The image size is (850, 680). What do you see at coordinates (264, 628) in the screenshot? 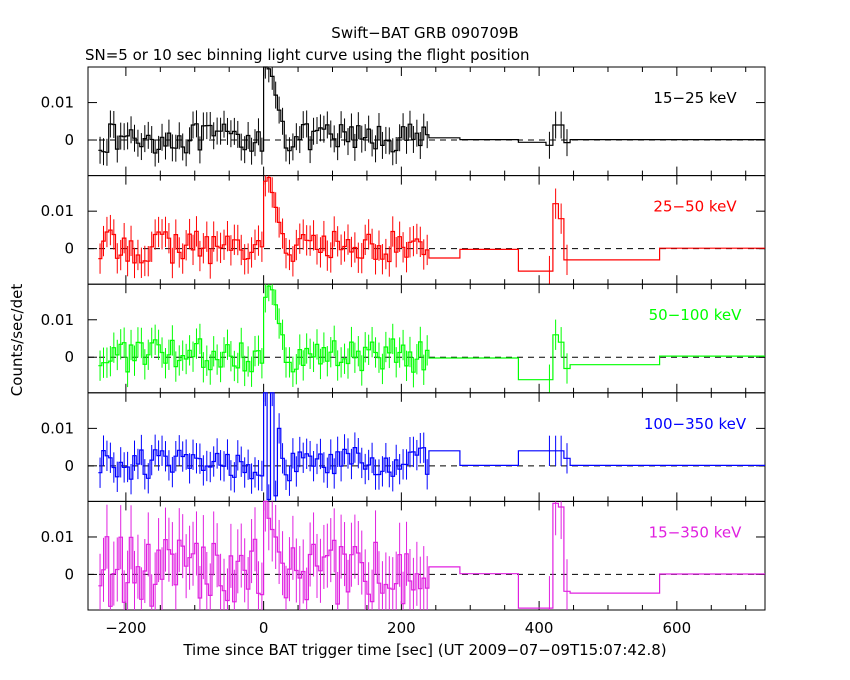
I see `x-tick-label: 0` at bounding box center [264, 628].